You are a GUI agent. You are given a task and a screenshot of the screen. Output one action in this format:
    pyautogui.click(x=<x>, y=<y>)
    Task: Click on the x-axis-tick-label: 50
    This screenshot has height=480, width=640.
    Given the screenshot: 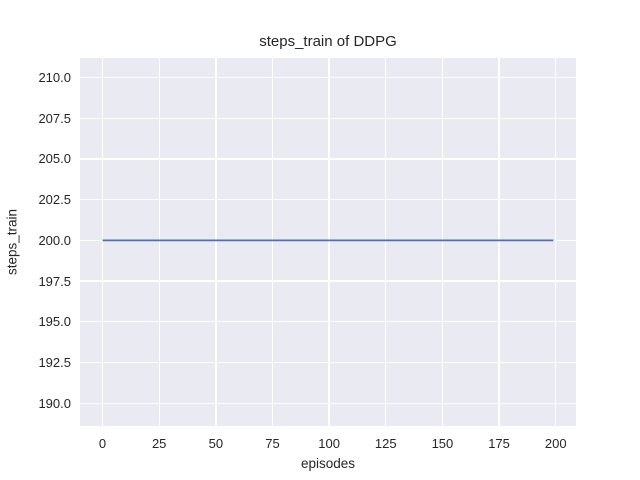 What is the action you would take?
    pyautogui.click(x=216, y=443)
    